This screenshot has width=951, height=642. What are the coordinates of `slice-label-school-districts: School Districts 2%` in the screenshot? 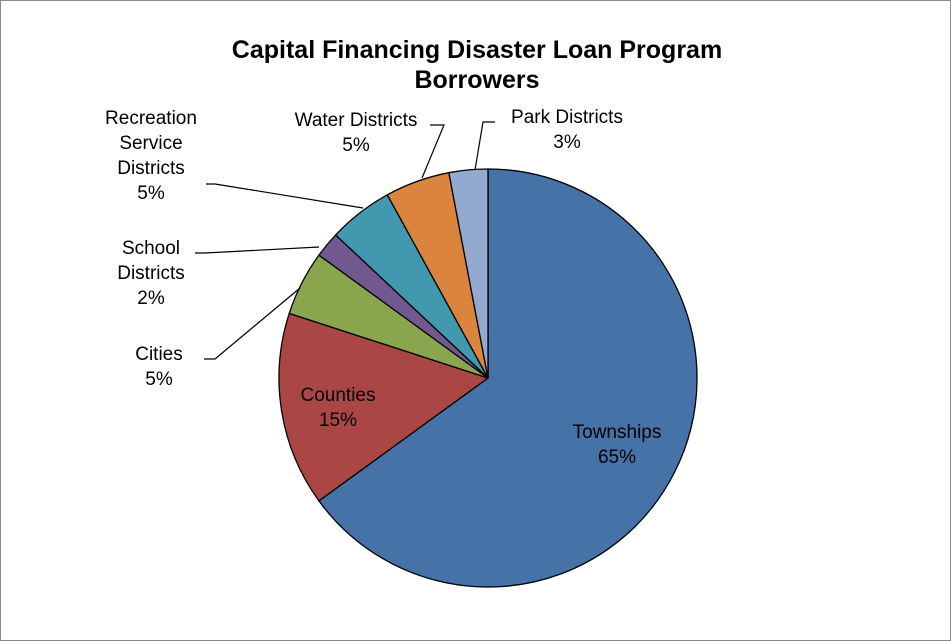 It's located at (151, 273).